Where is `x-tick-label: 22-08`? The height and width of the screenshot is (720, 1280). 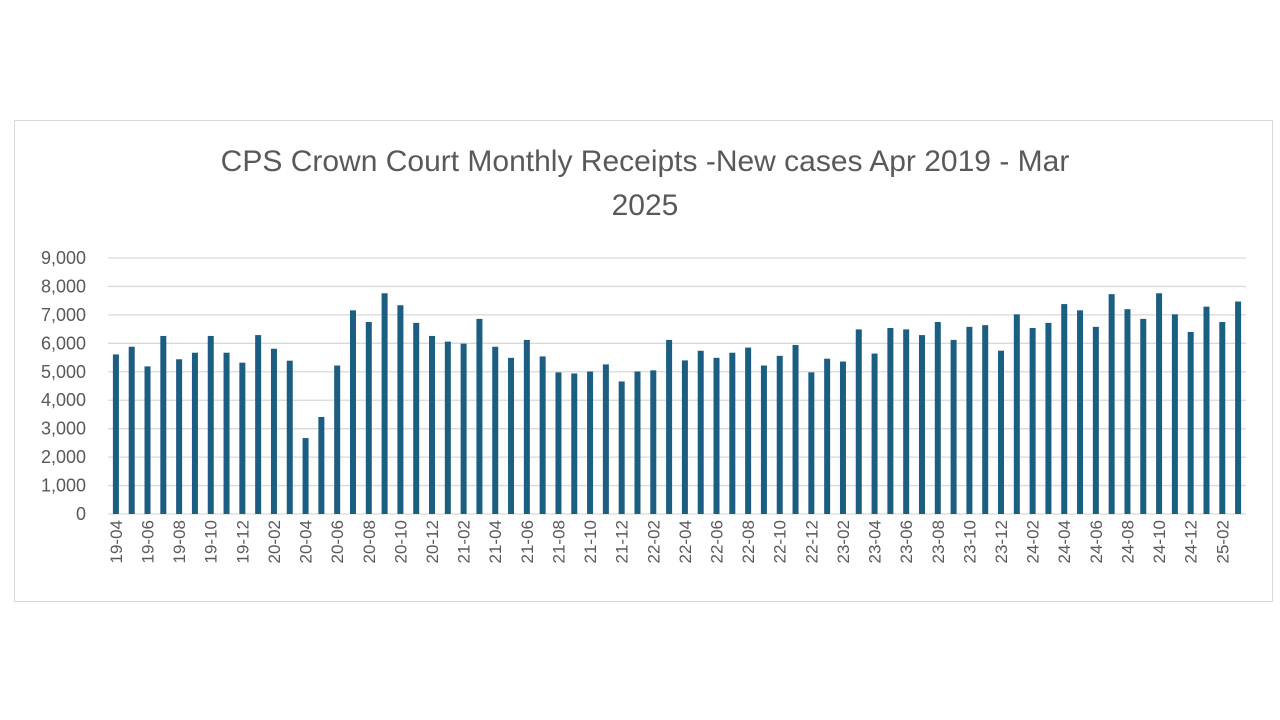
x-tick-label: 22-08 is located at coordinates (748, 541).